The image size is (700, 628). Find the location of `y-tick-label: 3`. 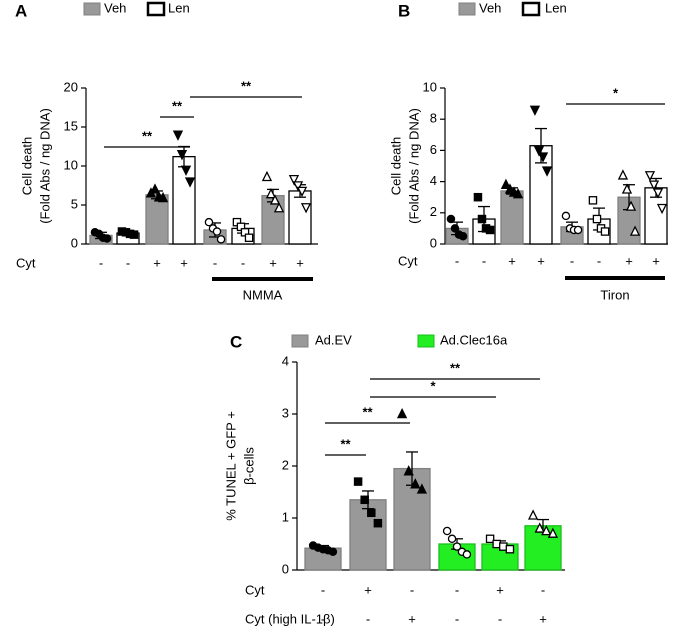

y-tick-label: 3 is located at coordinates (285, 412).